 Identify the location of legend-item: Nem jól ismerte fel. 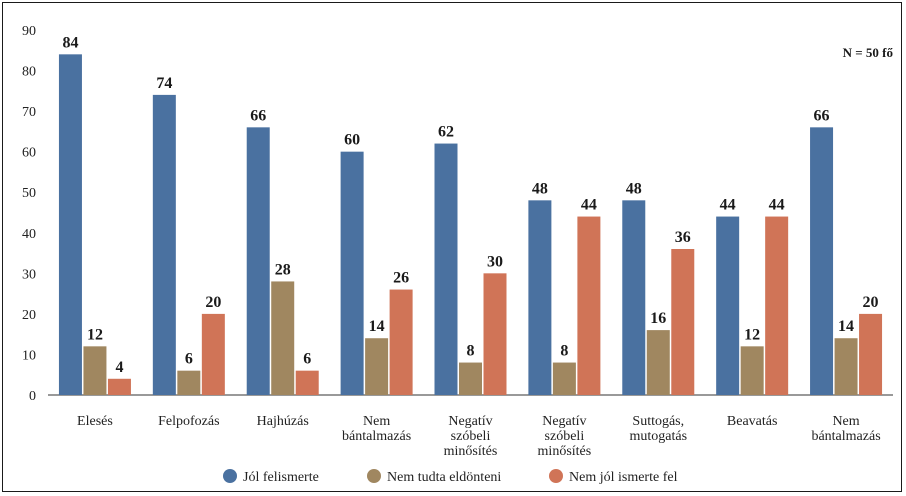
(613, 477).